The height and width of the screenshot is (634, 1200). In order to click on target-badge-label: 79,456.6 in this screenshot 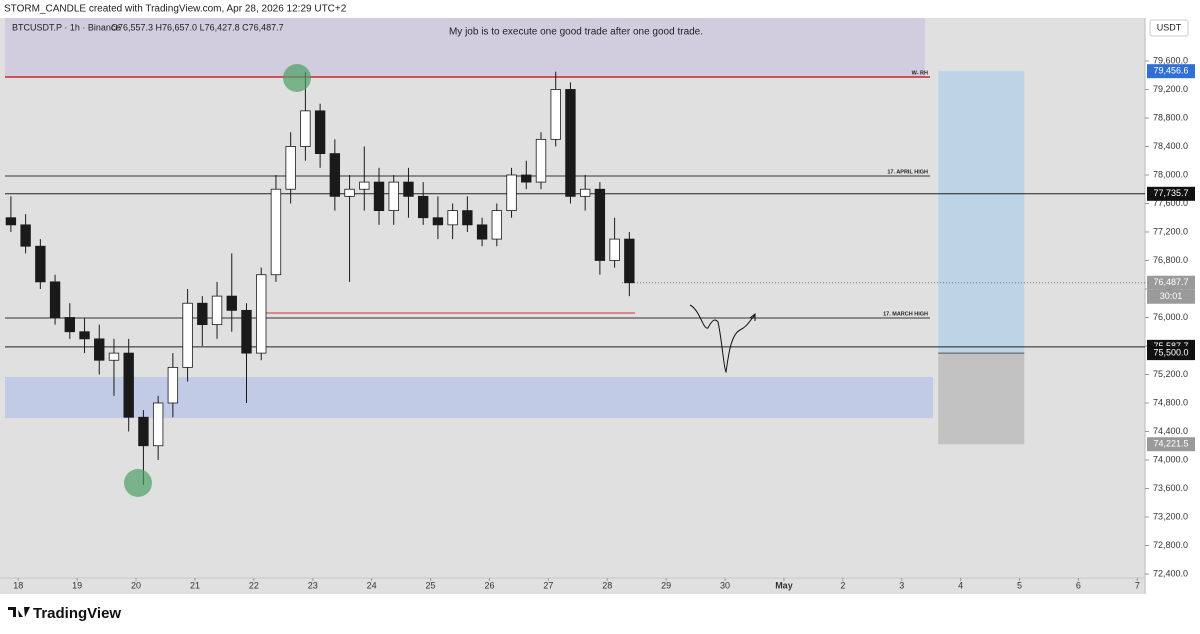, I will do `click(1170, 71)`.